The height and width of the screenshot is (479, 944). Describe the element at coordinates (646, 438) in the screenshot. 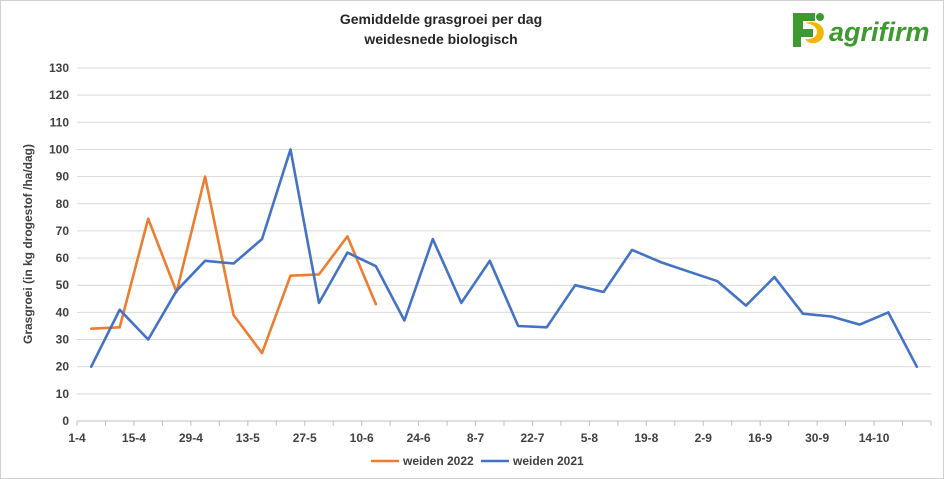

I see `x-tick-label: 19-8` at that location.